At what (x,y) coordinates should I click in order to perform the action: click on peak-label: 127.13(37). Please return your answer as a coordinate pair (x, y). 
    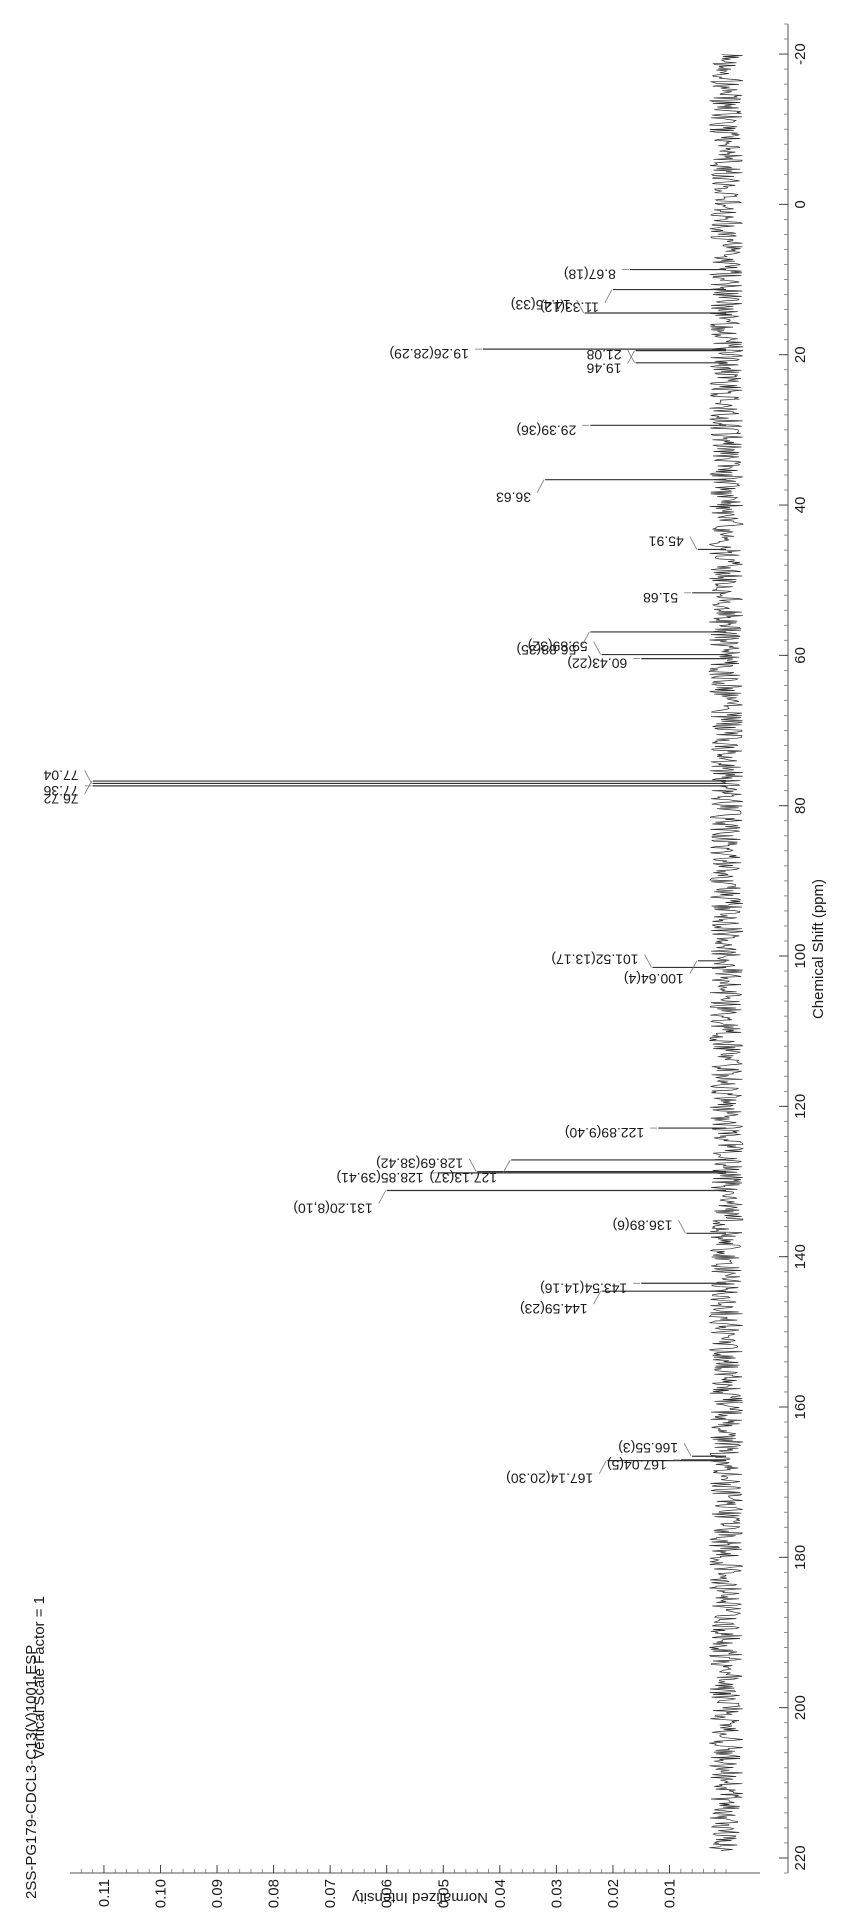
    Looking at the image, I should click on (463, 1178).